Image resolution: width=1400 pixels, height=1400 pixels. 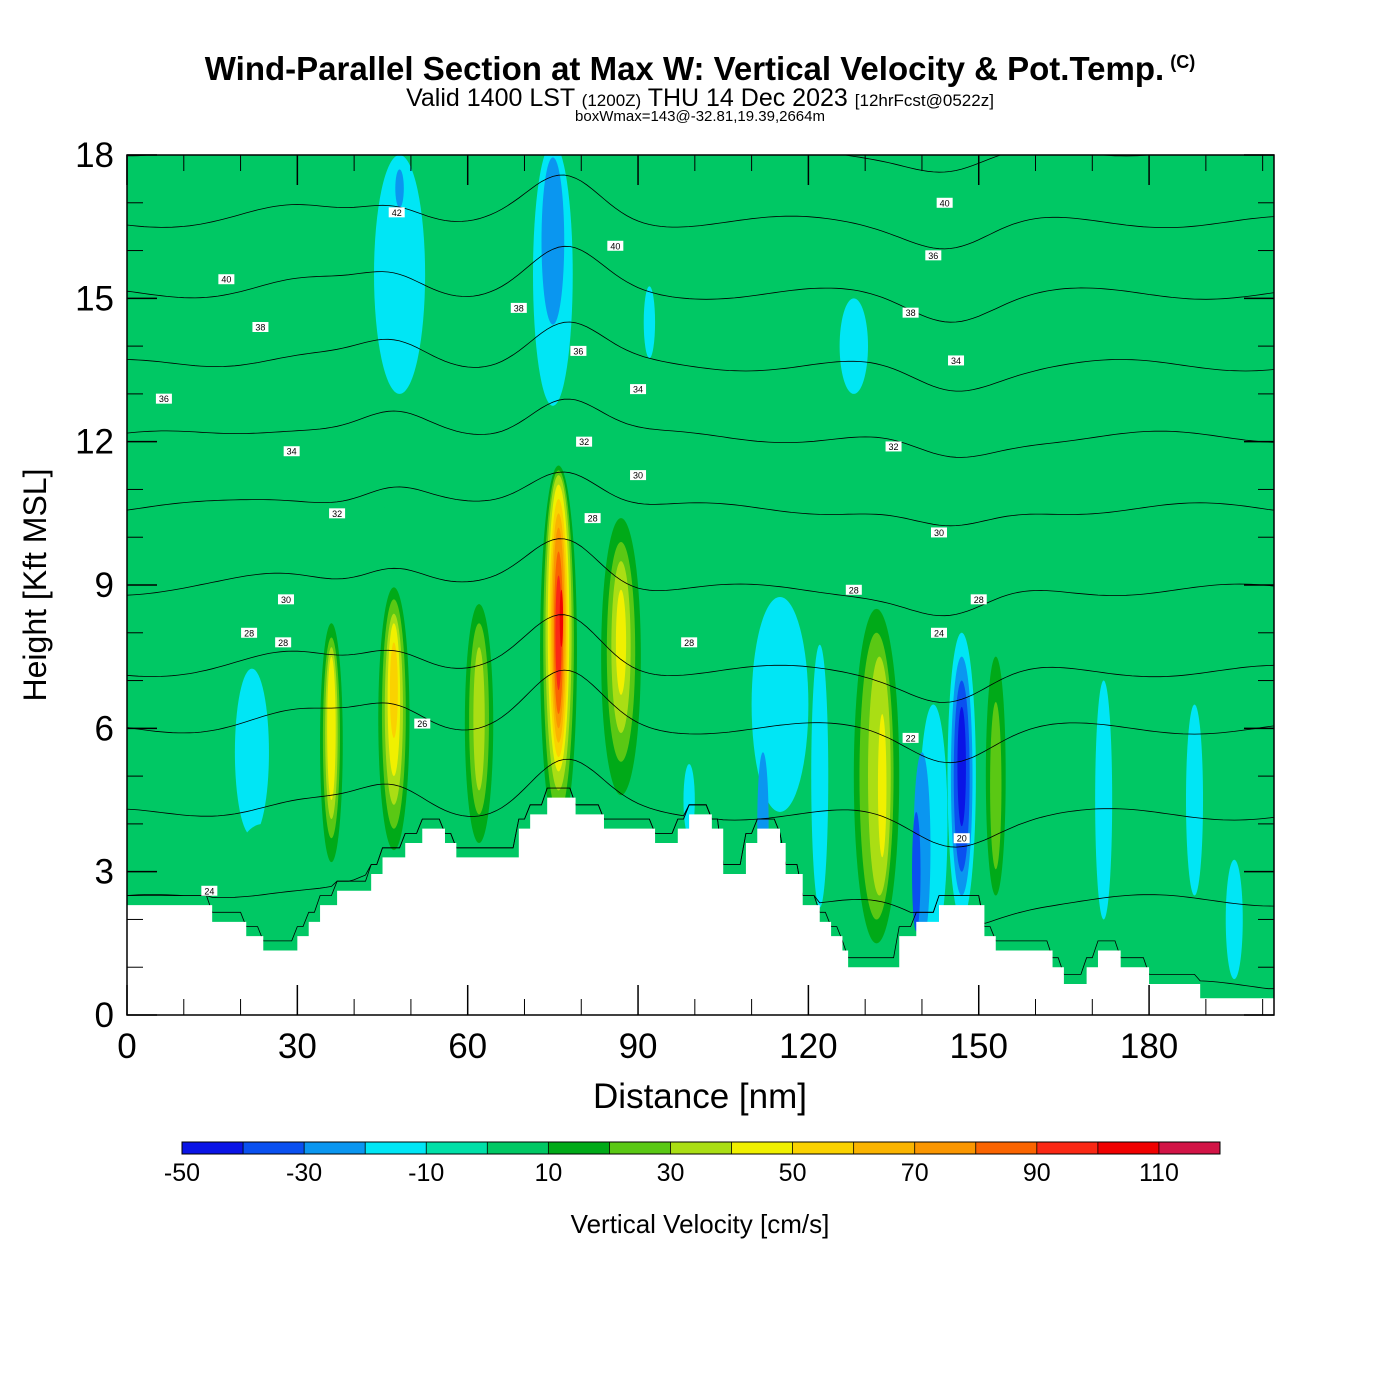 What do you see at coordinates (422, 724) in the screenshot?
I see `contour-label-text: 26` at bounding box center [422, 724].